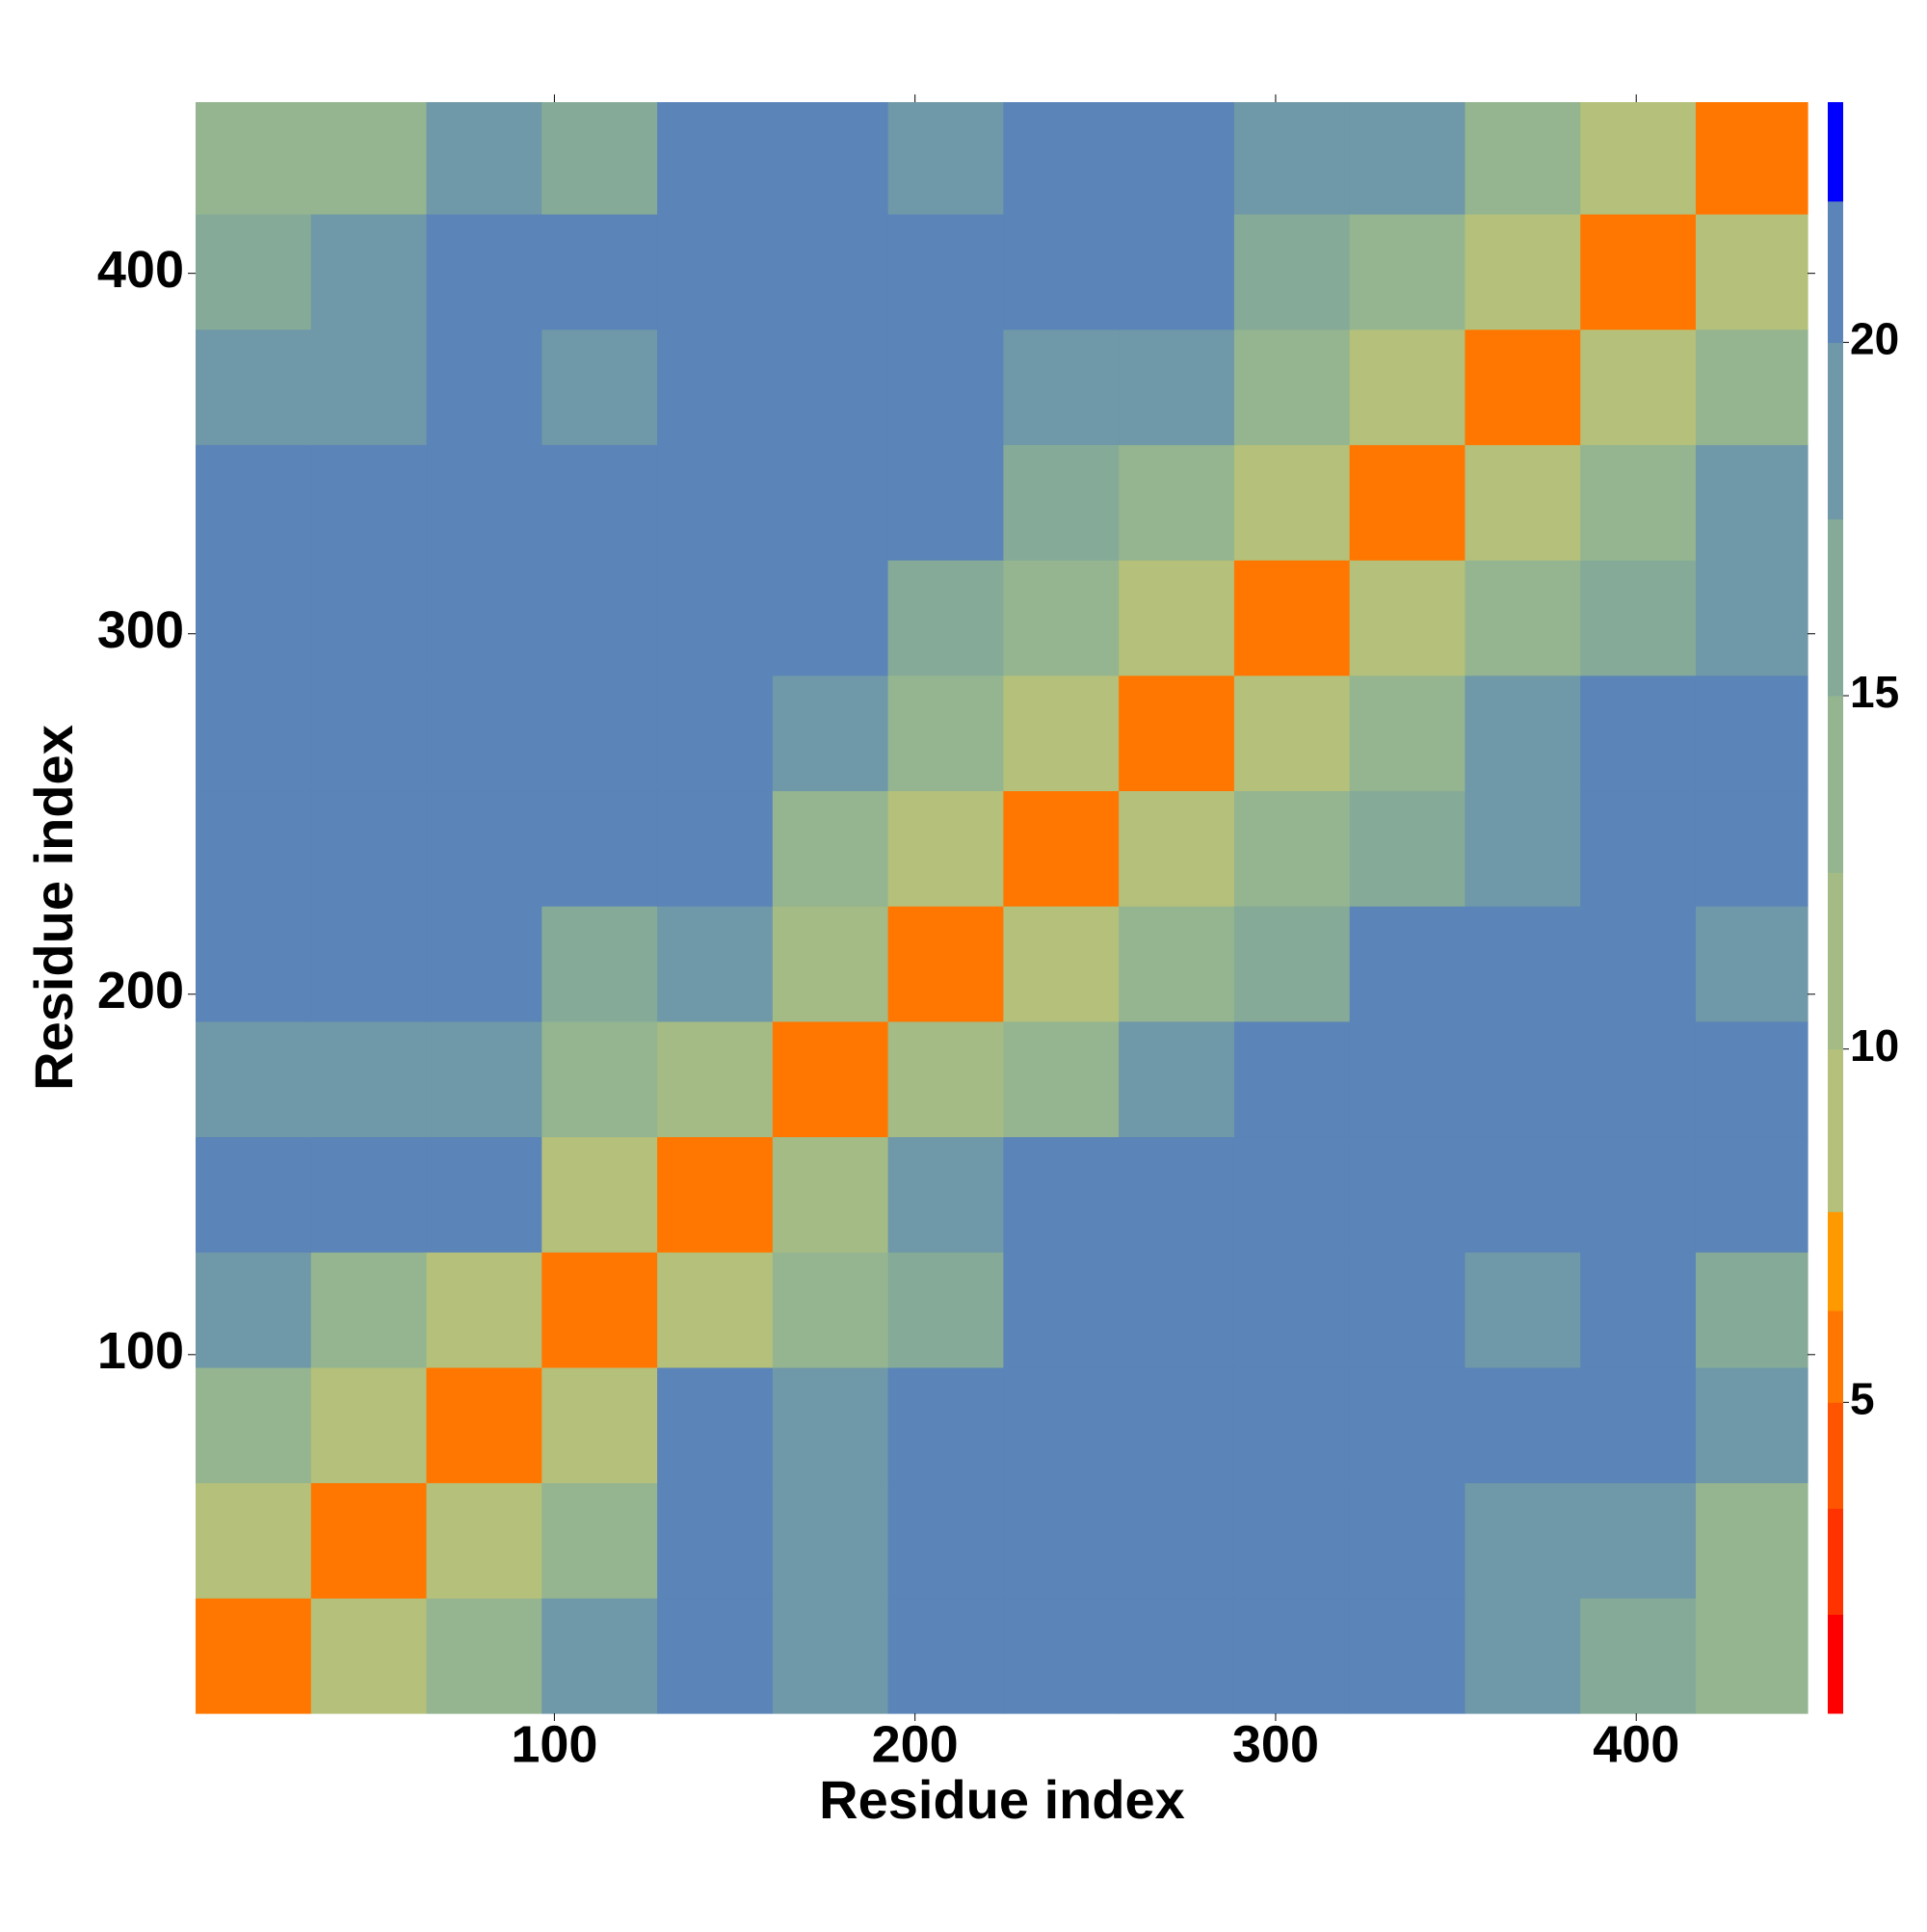 This screenshot has width=1927, height=1932. What do you see at coordinates (140, 270) in the screenshot?
I see `y-tick-label: 400` at bounding box center [140, 270].